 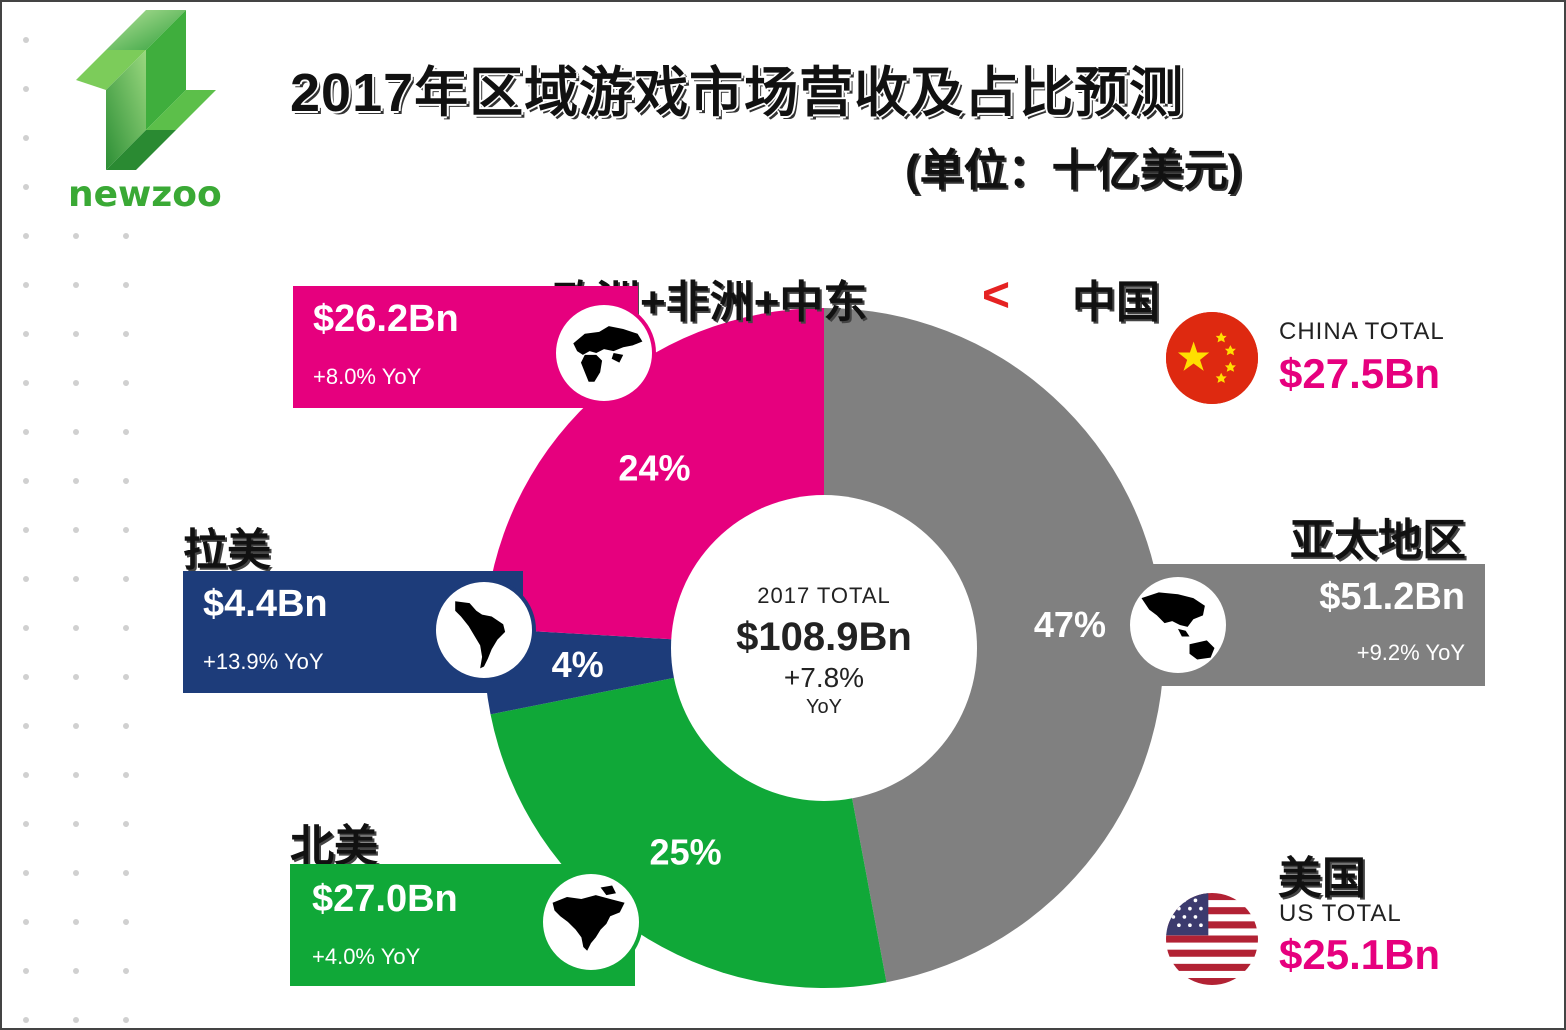 I want to click on center-value: $108.9Bn, so click(x=824, y=637).